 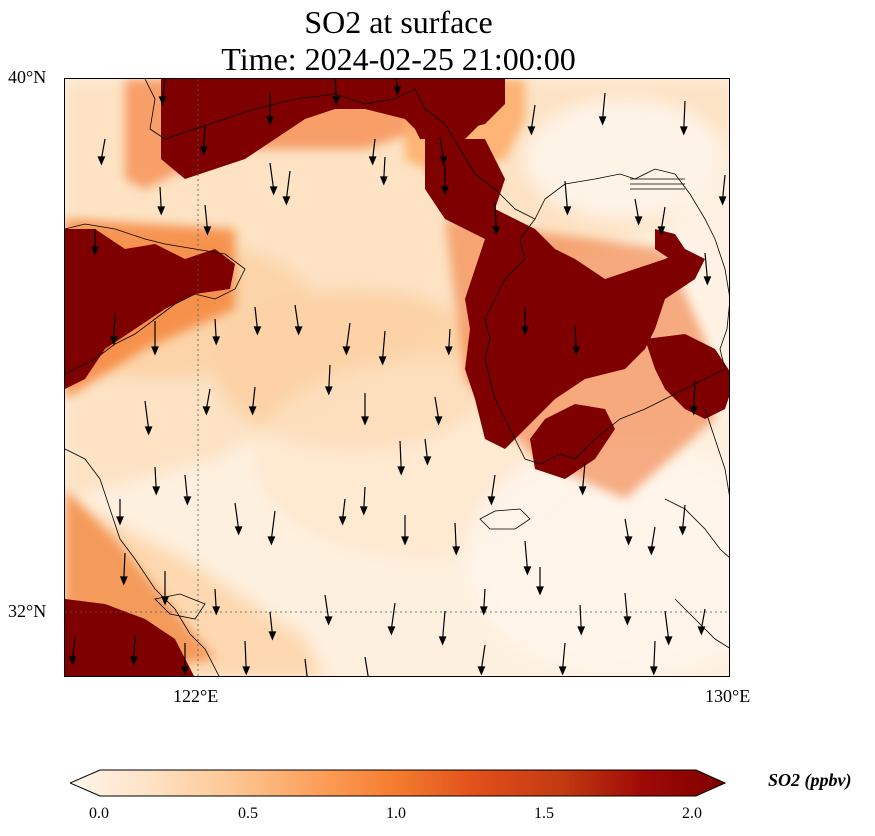 I want to click on chart-title-line1: SO2 at surface, so click(x=398, y=22).